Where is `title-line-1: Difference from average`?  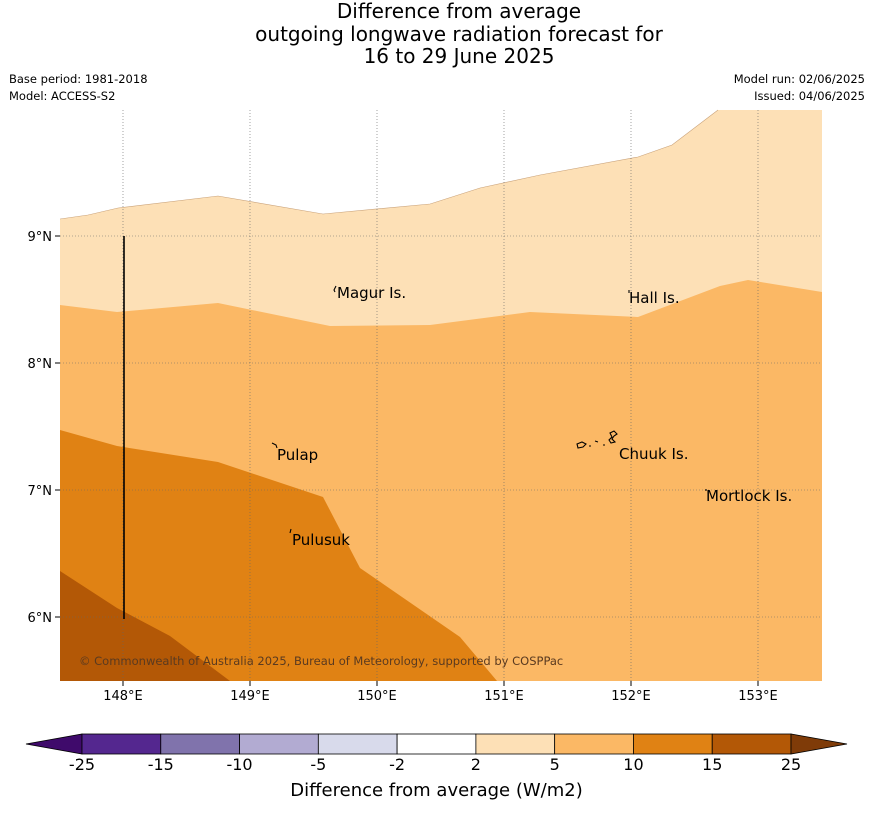 title-line-1: Difference from average is located at coordinates (459, 11).